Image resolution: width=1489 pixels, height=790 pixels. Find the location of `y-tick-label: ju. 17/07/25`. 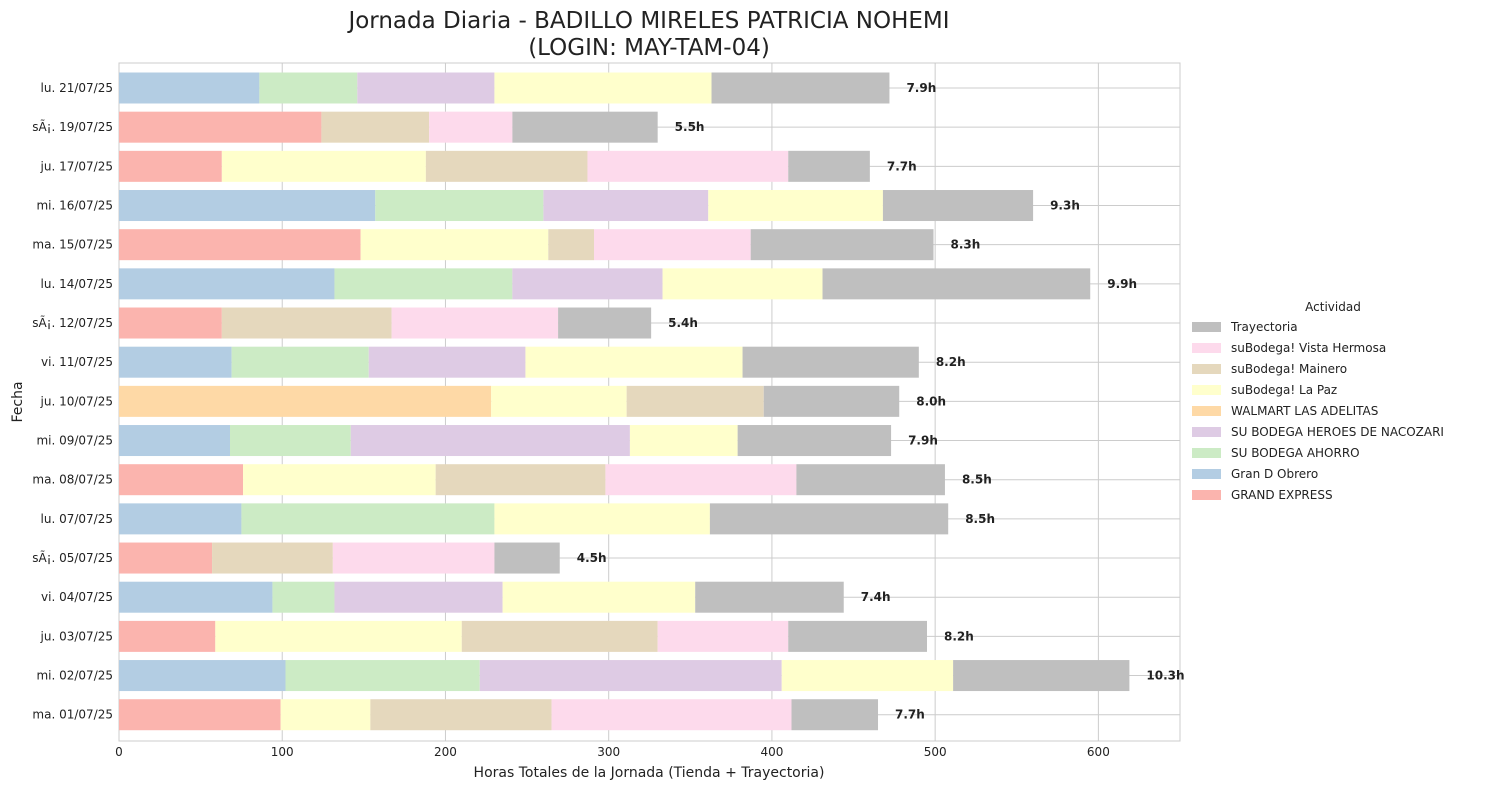

y-tick-label: ju. 17/07/25 is located at coordinates (76, 166).